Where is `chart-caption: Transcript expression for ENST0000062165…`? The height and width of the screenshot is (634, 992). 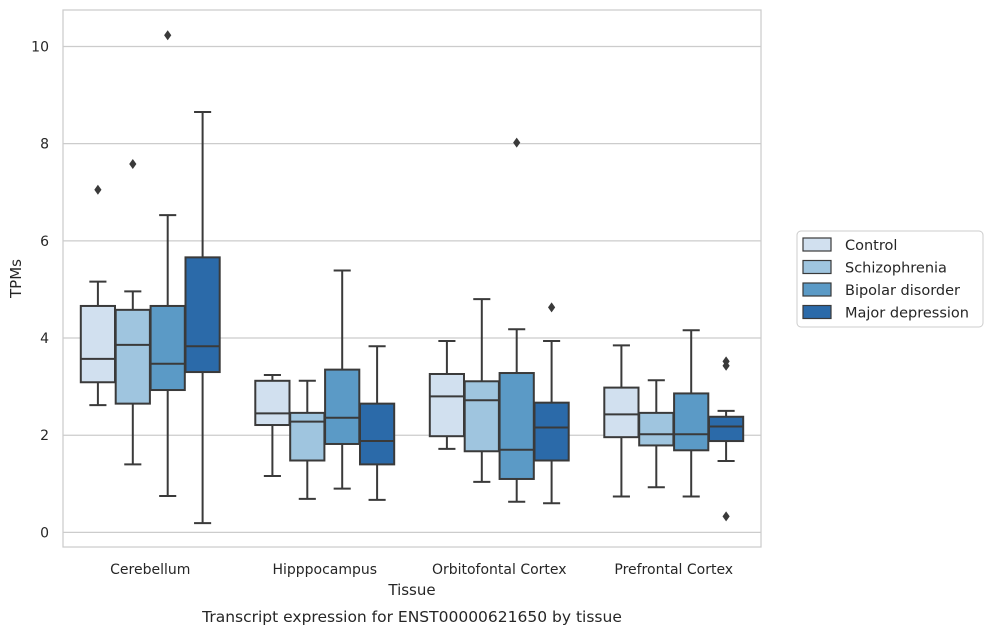 chart-caption: Transcript expression for ENST0000062165… is located at coordinates (411, 617).